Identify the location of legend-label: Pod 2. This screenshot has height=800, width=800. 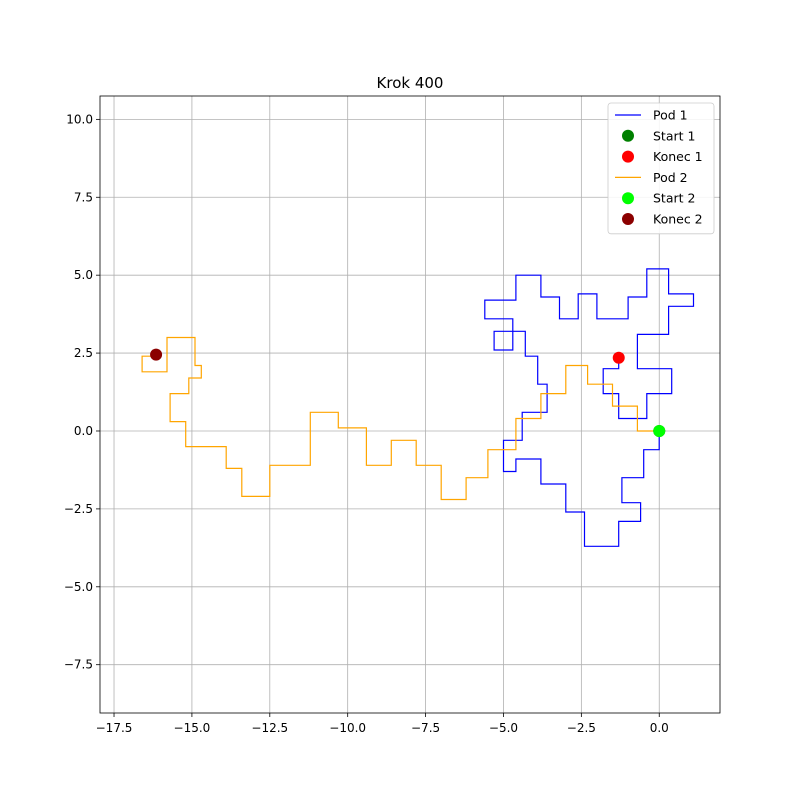
(670, 177).